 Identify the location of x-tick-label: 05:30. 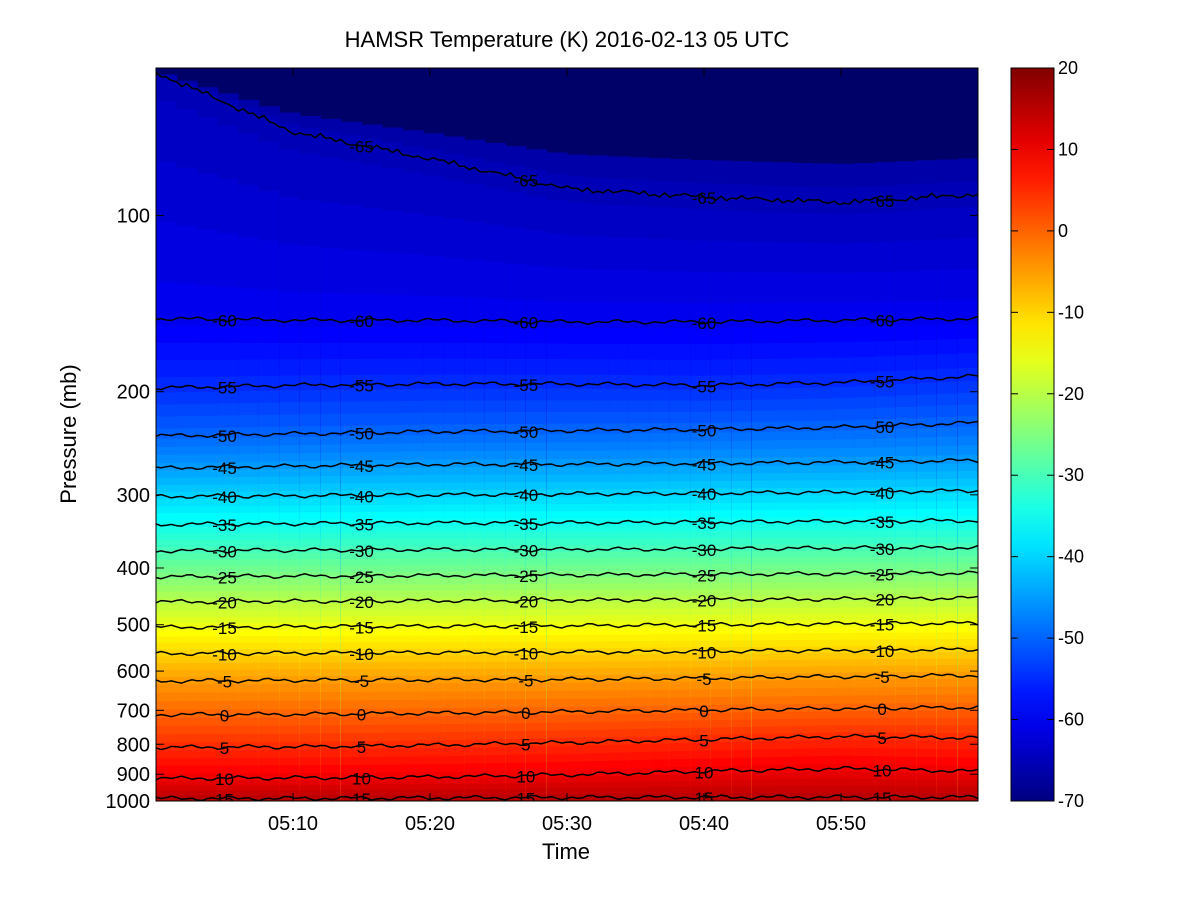
(567, 824).